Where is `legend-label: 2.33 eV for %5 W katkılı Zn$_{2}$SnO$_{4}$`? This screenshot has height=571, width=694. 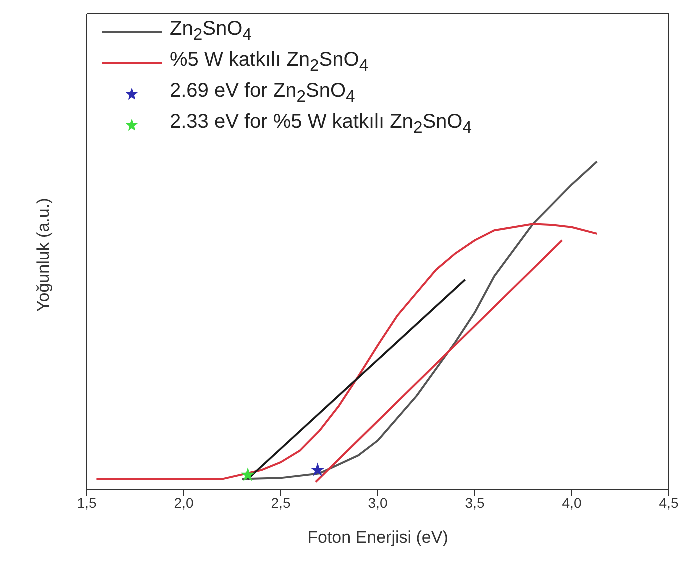
legend-label: 2.33 eV for %5 W katkılı Zn$_{2}$SnO$_{4}$ is located at coordinates (321, 124).